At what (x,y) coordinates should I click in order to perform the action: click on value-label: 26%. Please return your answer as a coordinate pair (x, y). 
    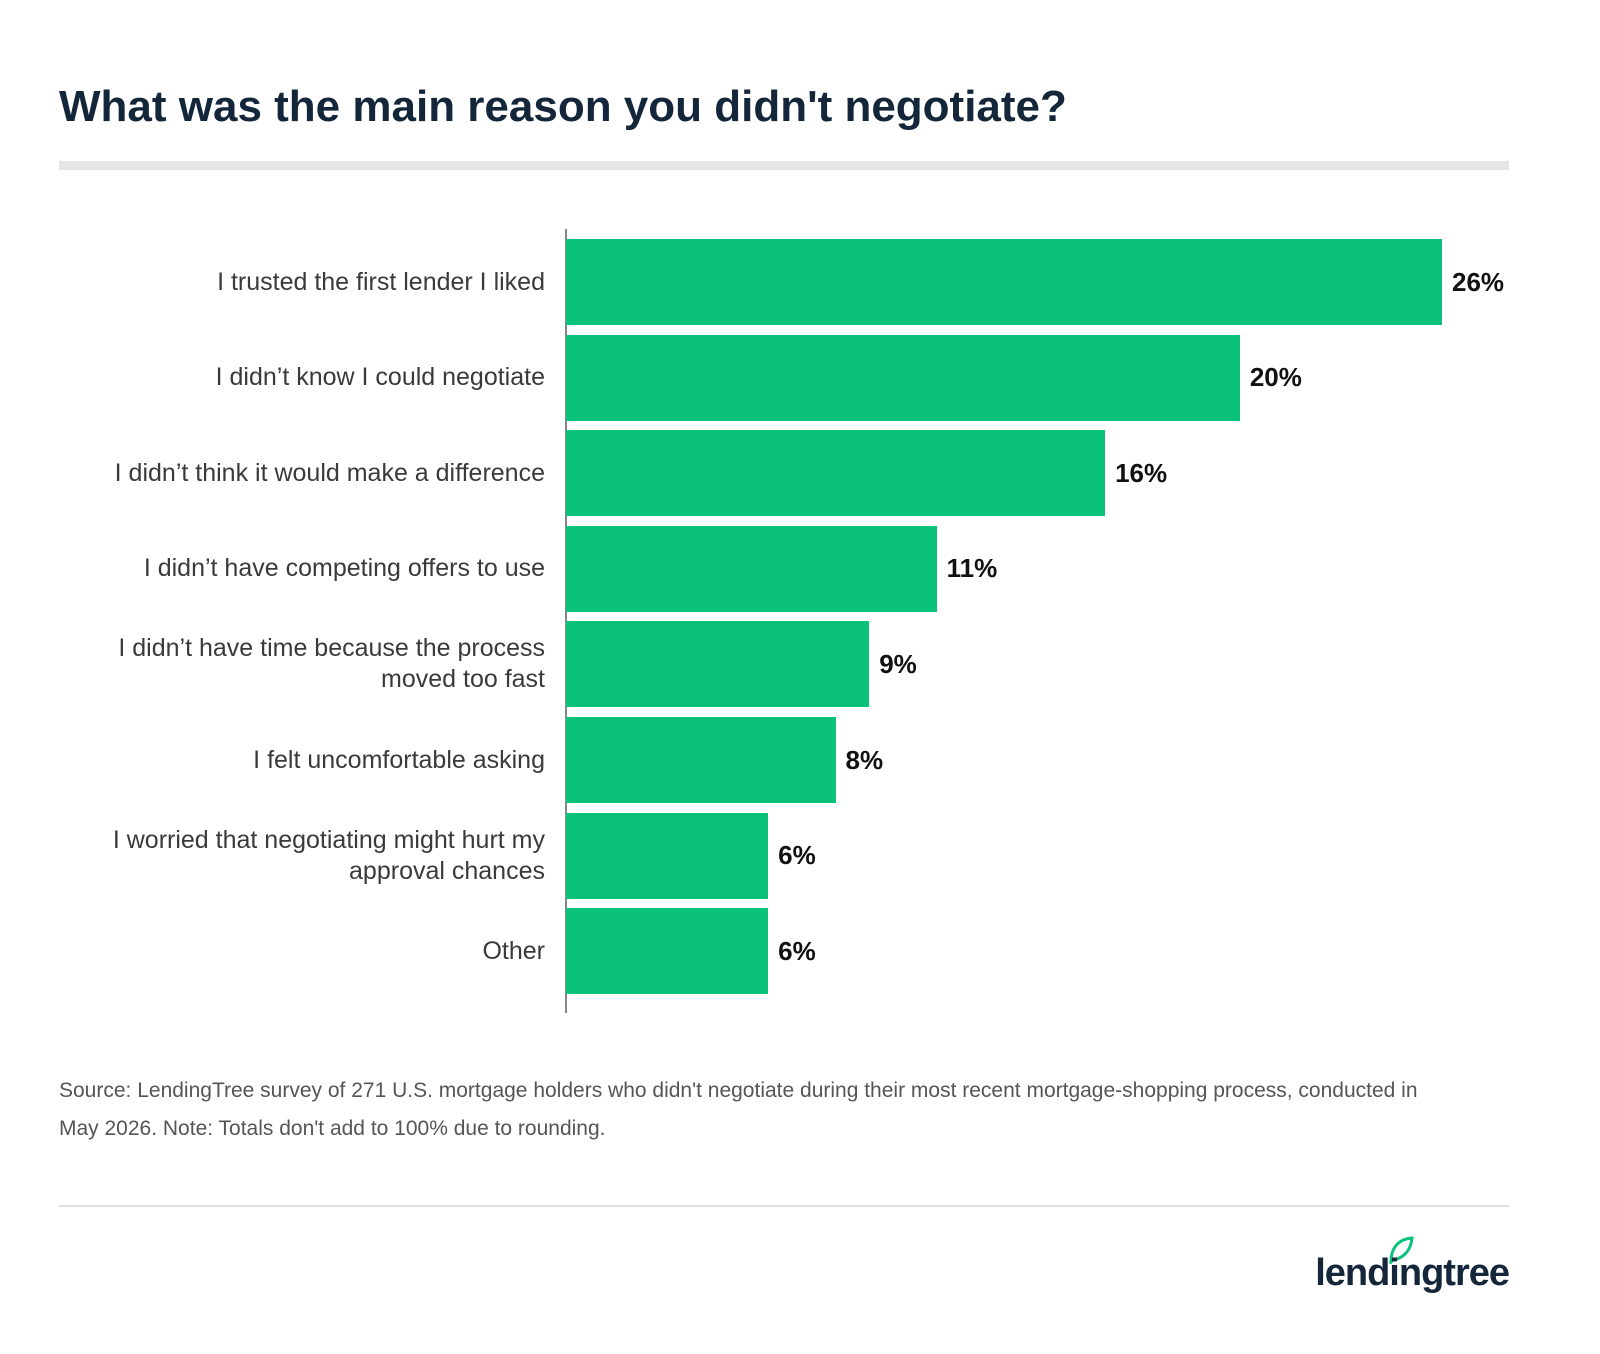
    Looking at the image, I should click on (1478, 281).